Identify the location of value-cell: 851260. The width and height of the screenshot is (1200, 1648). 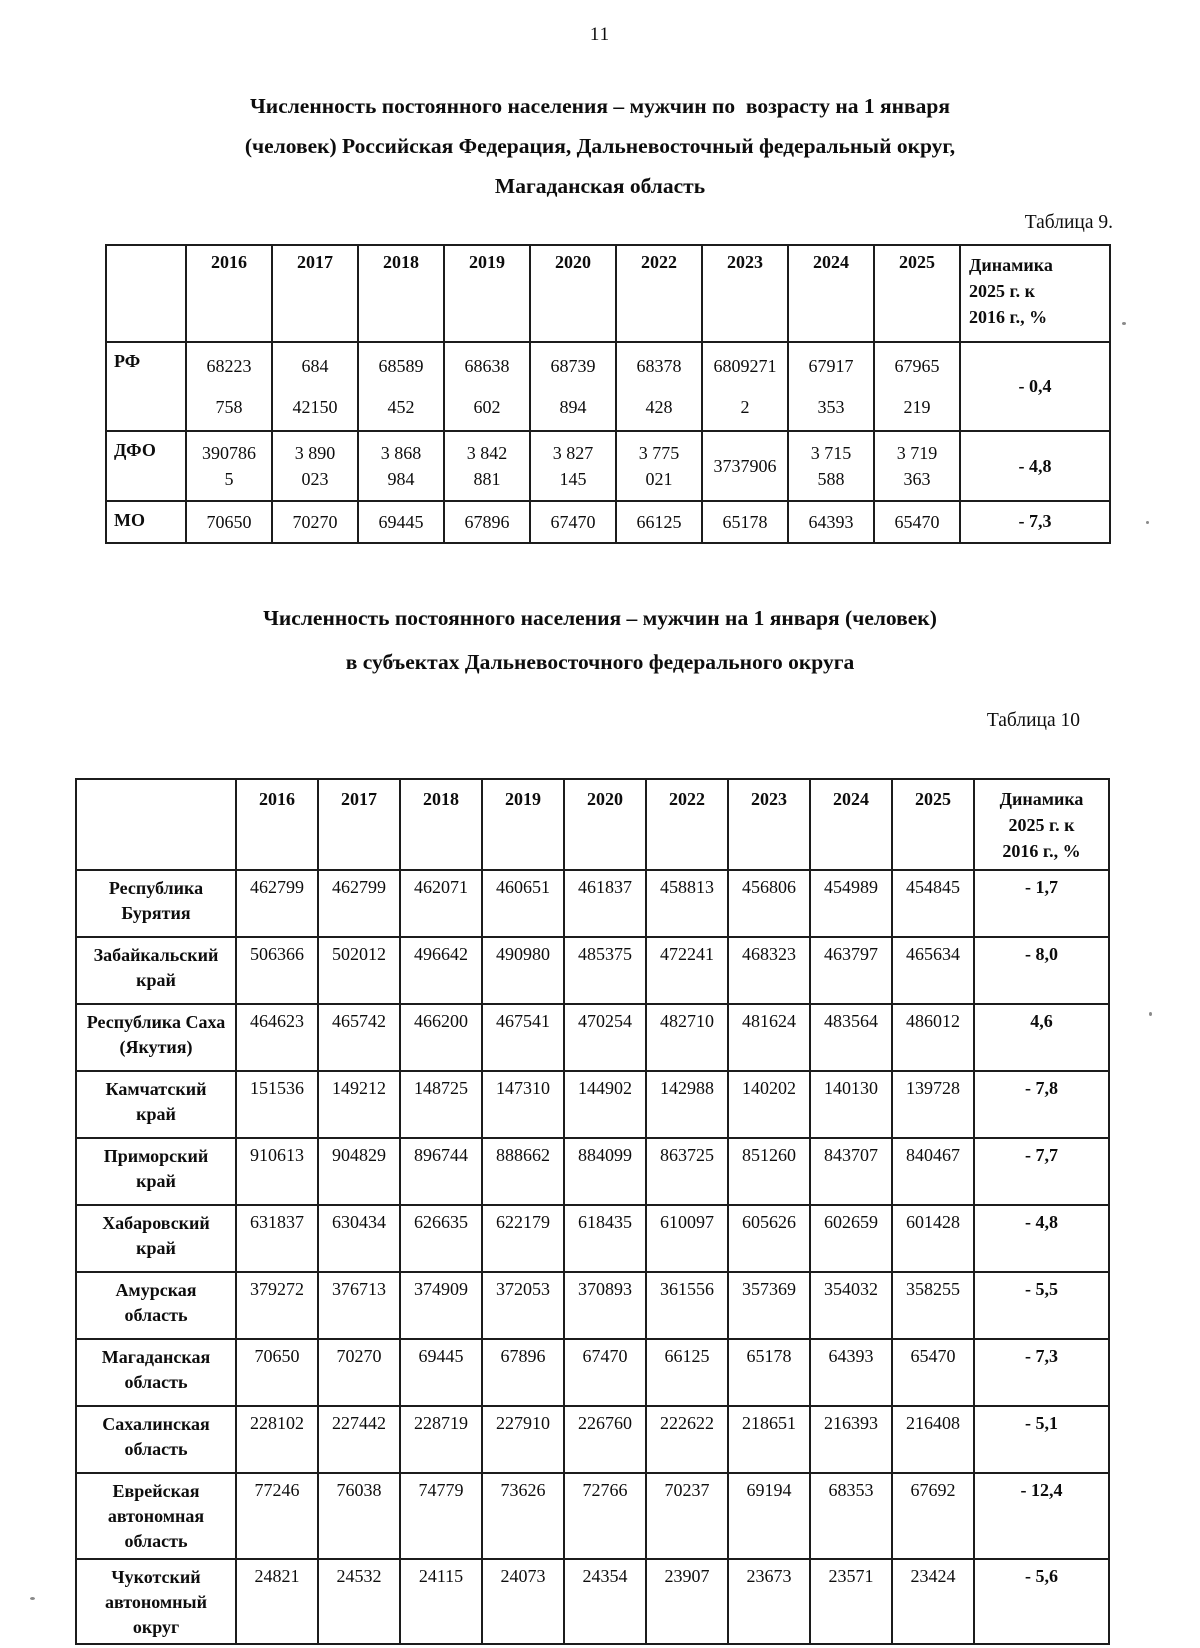
(769, 1171).